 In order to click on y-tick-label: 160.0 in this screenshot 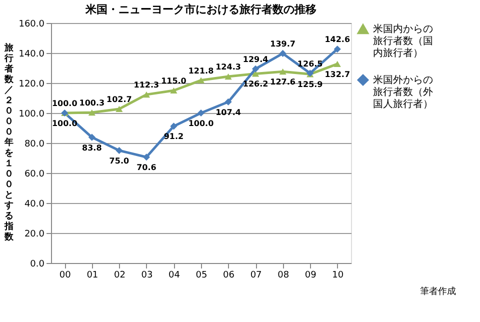, I will do `click(31, 25)`.